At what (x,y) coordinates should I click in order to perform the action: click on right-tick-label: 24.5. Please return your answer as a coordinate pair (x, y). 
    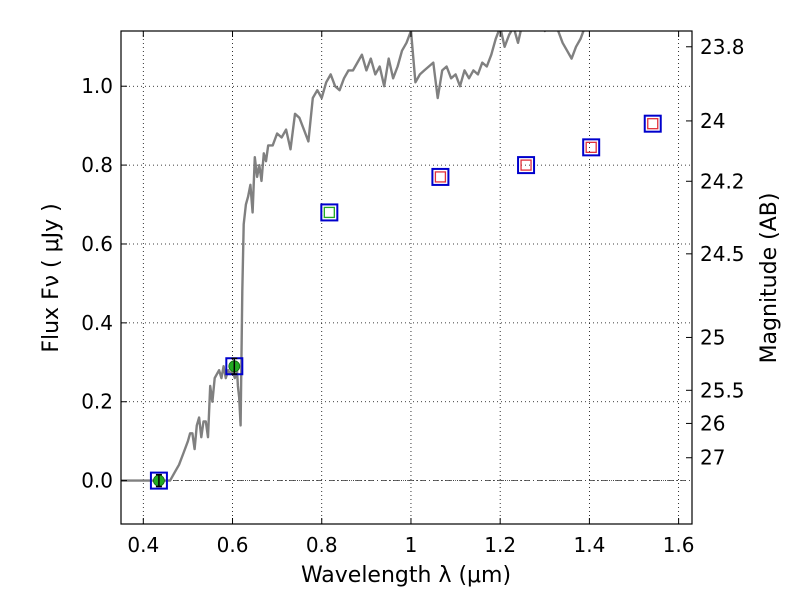
    Looking at the image, I should click on (722, 254).